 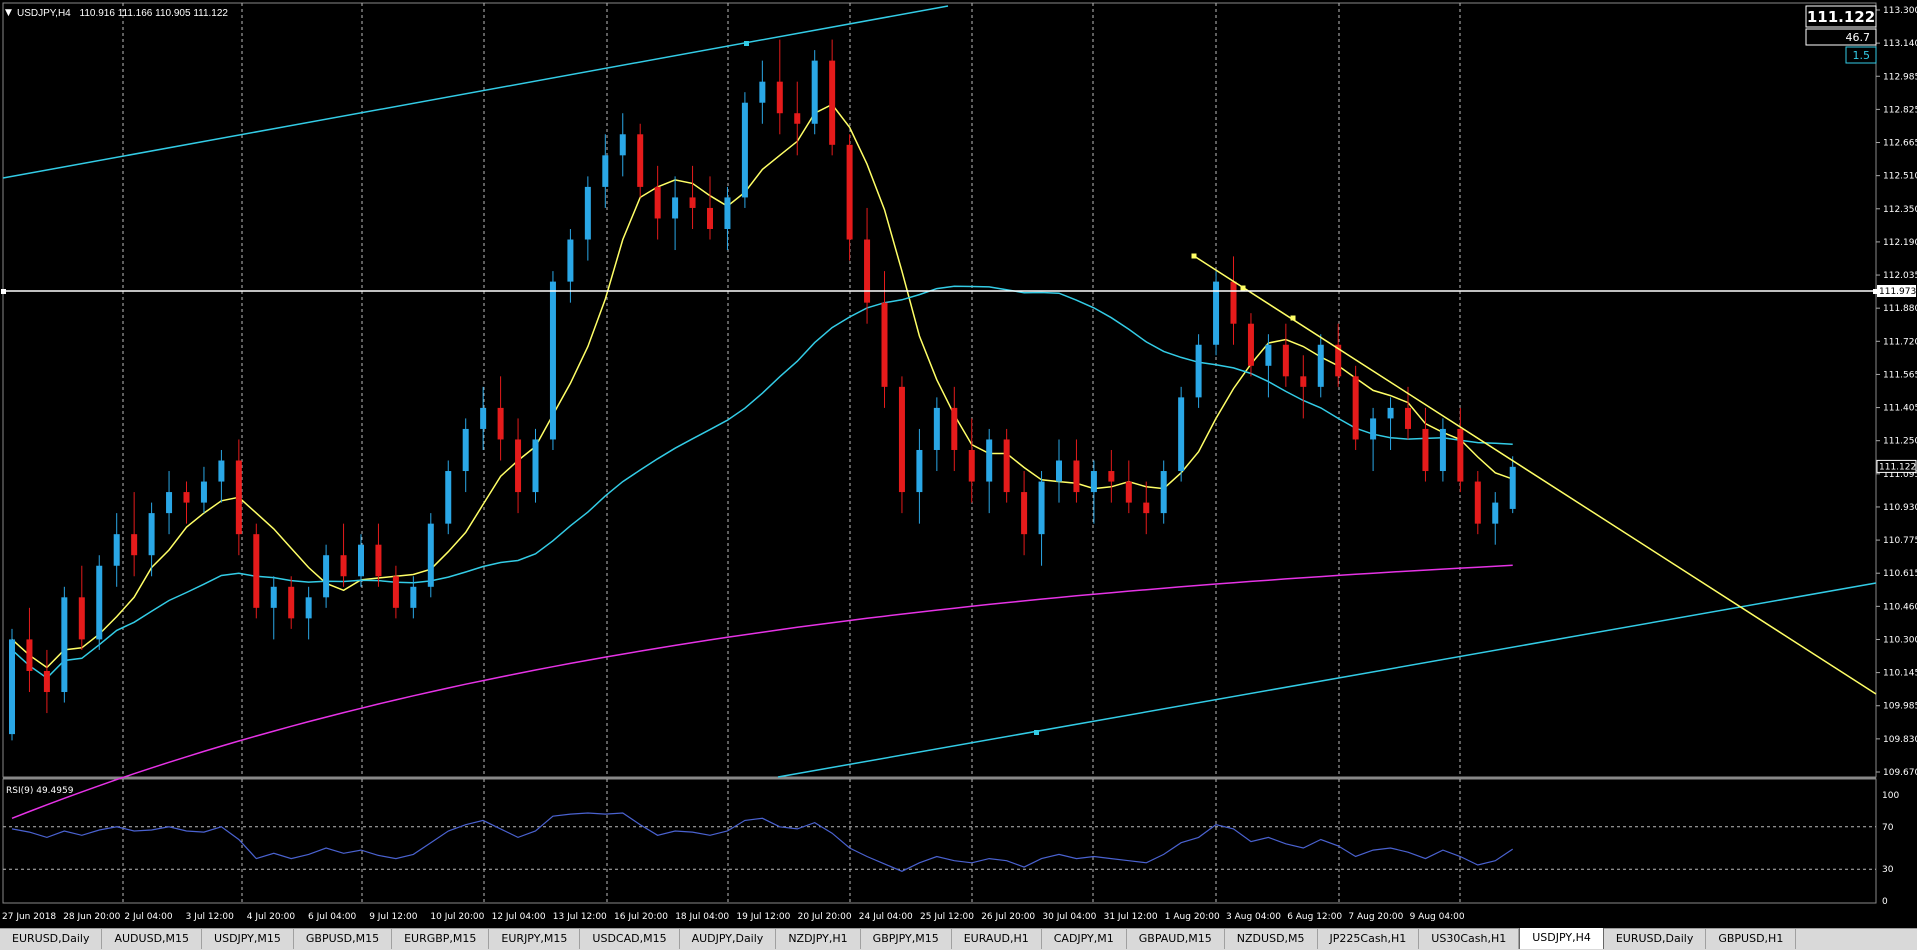 I want to click on chart-tab-label: USDCAD,M15, so click(x=629, y=938).